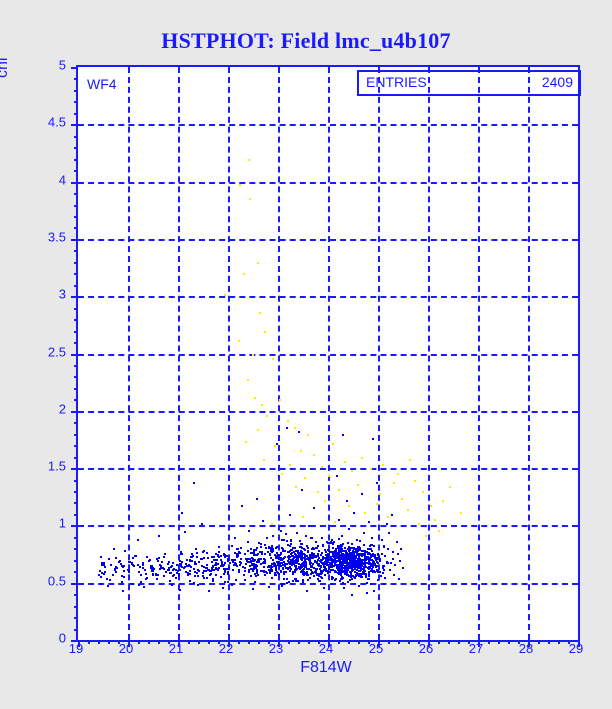 The image size is (612, 709). What do you see at coordinates (56, 466) in the screenshot?
I see `y-axis-tick-label: 1.5` at bounding box center [56, 466].